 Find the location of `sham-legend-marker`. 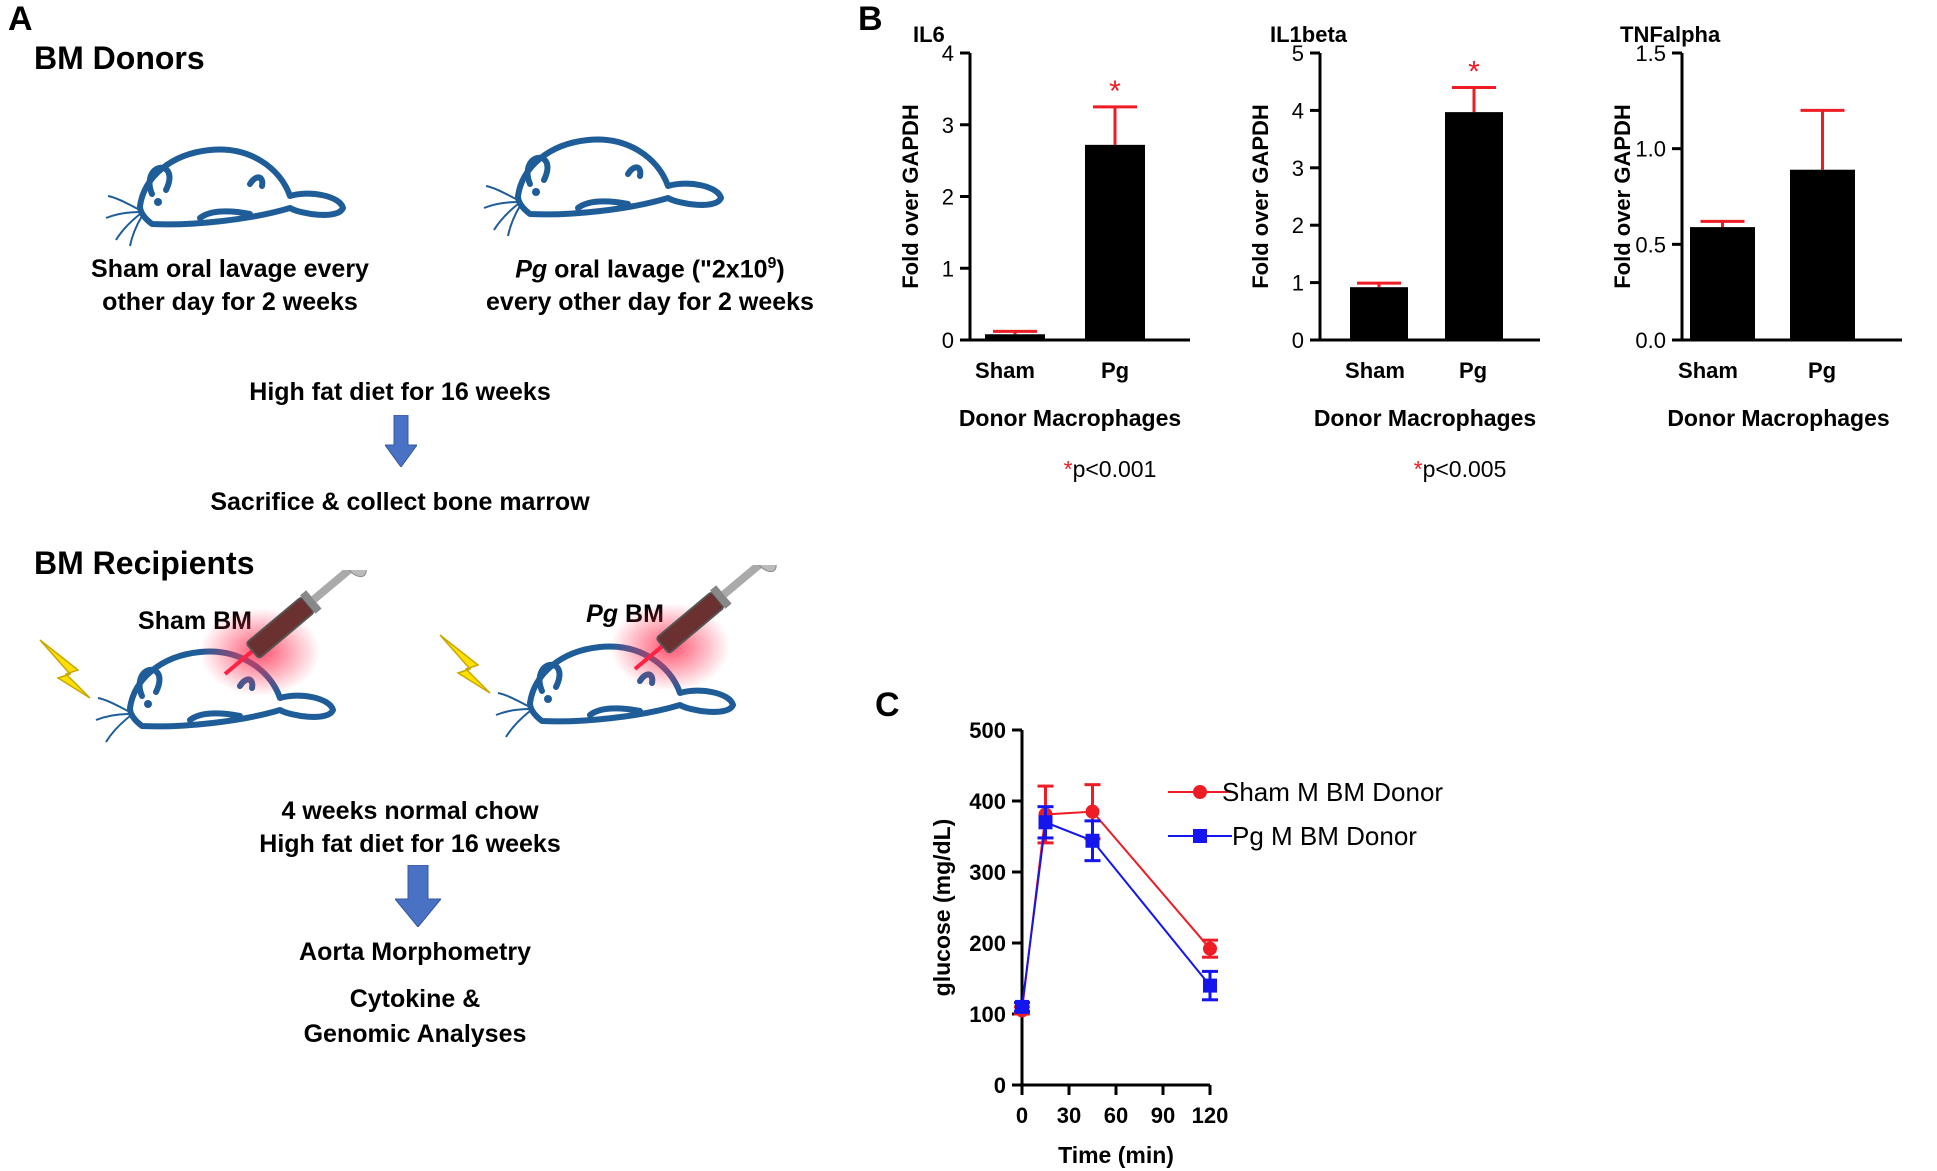

sham-legend-marker is located at coordinates (1200, 792).